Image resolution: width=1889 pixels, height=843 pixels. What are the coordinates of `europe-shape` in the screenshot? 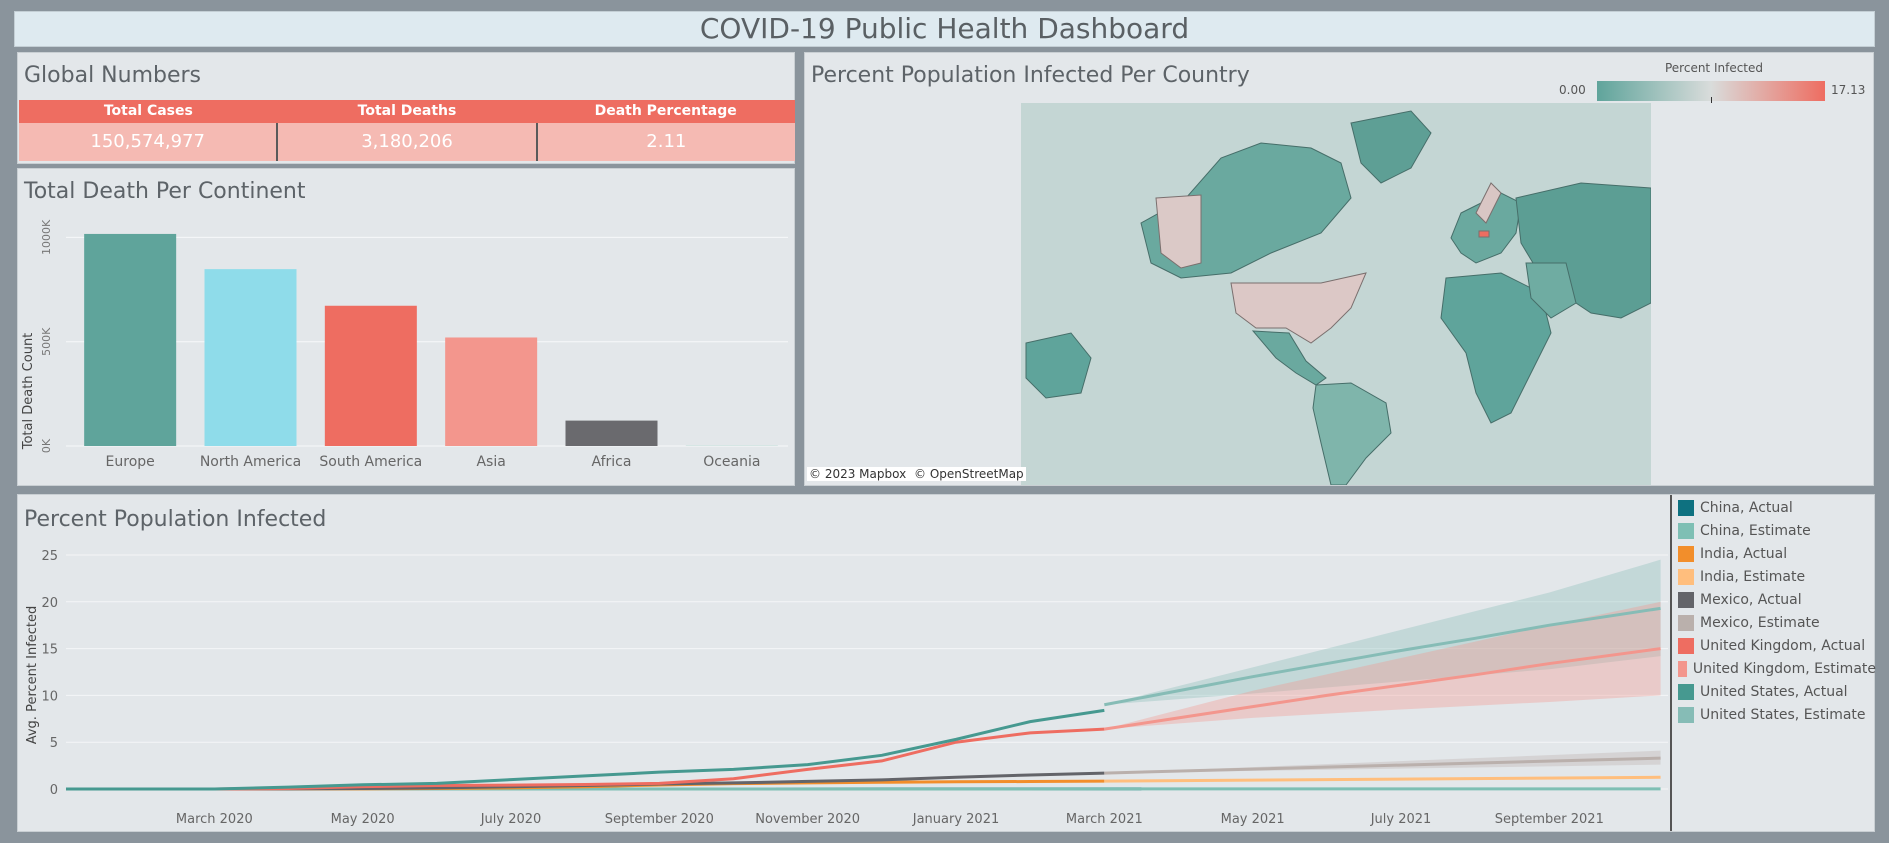 It's located at (1486, 228).